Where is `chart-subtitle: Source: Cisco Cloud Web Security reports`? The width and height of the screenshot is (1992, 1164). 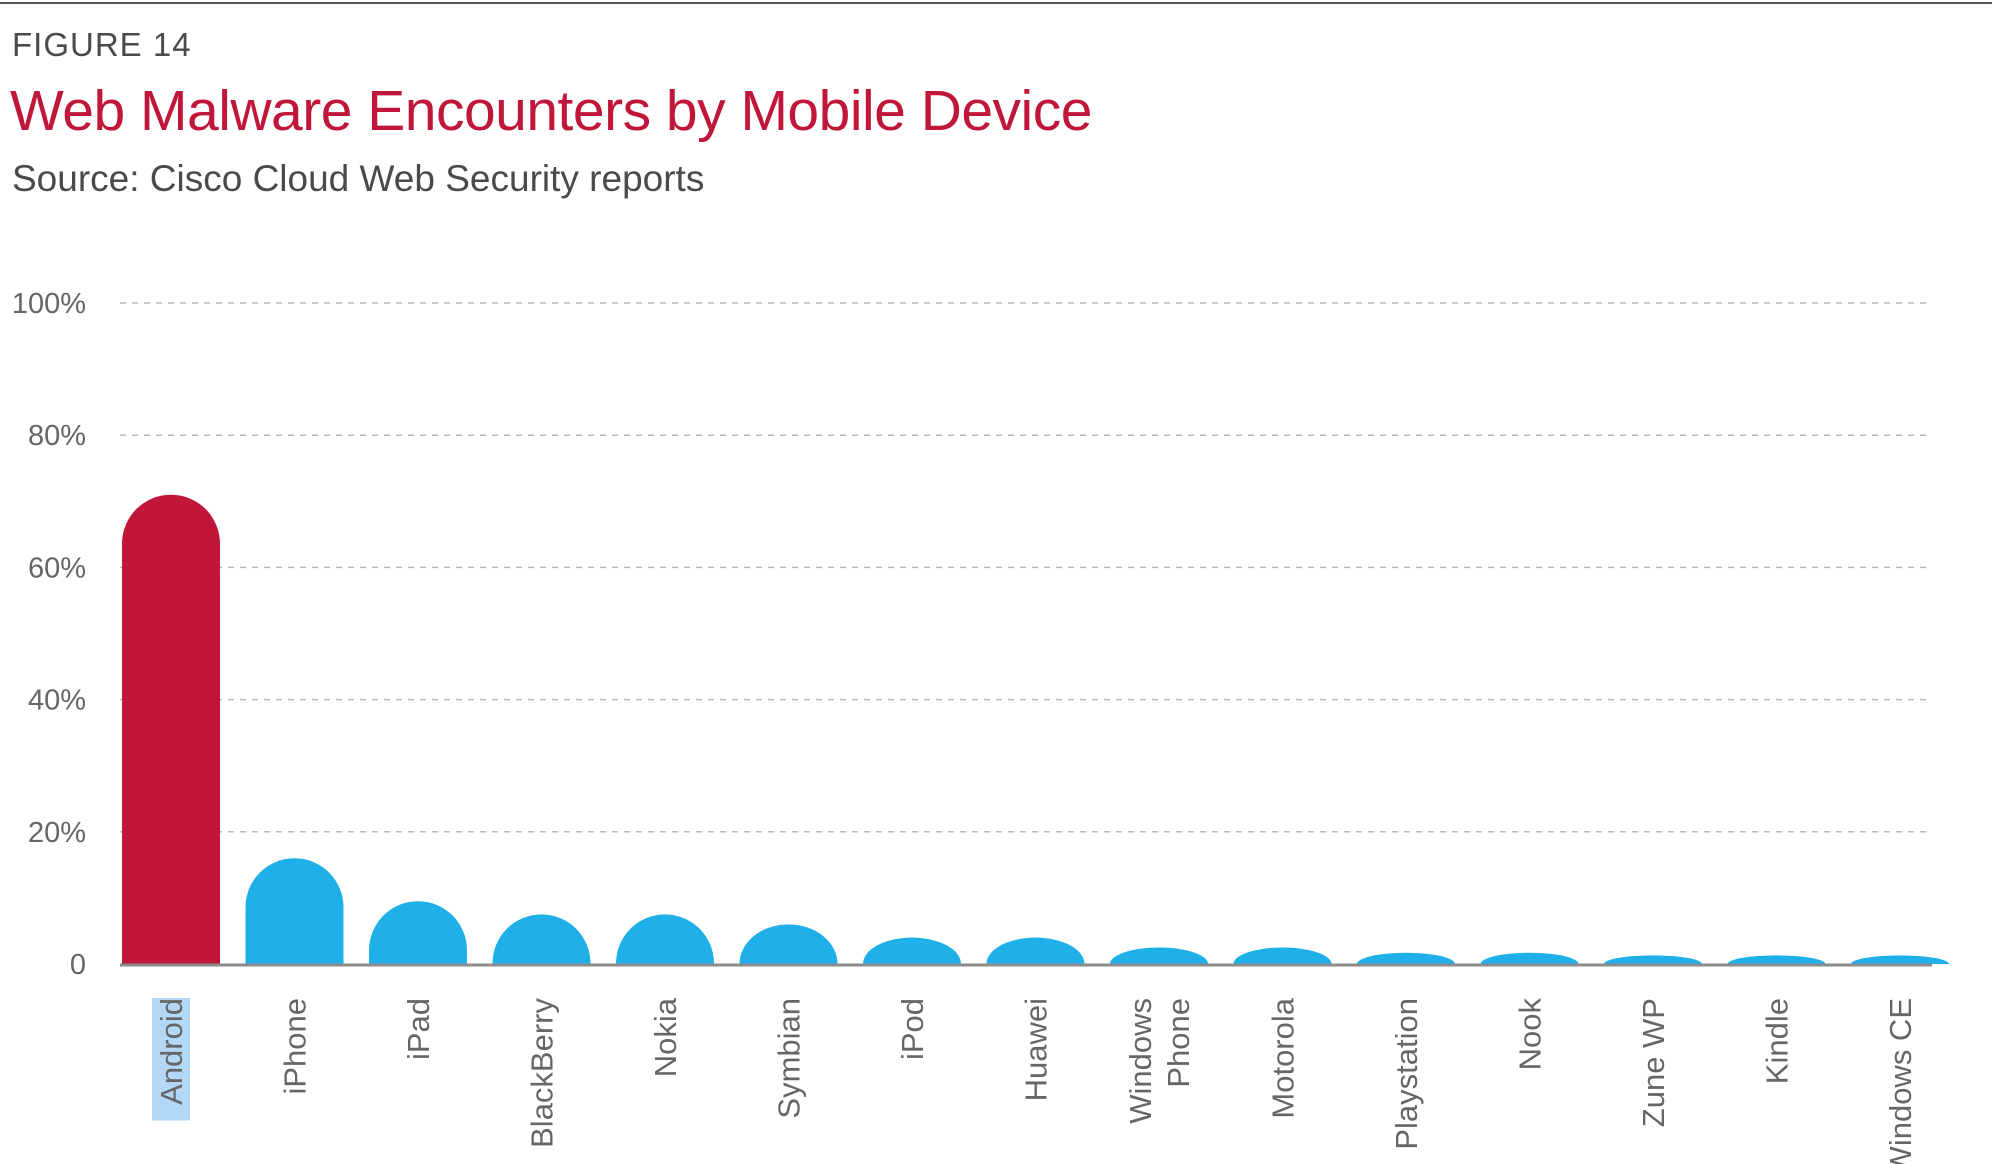
chart-subtitle: Source: Cisco Cloud Web Security reports is located at coordinates (358, 178).